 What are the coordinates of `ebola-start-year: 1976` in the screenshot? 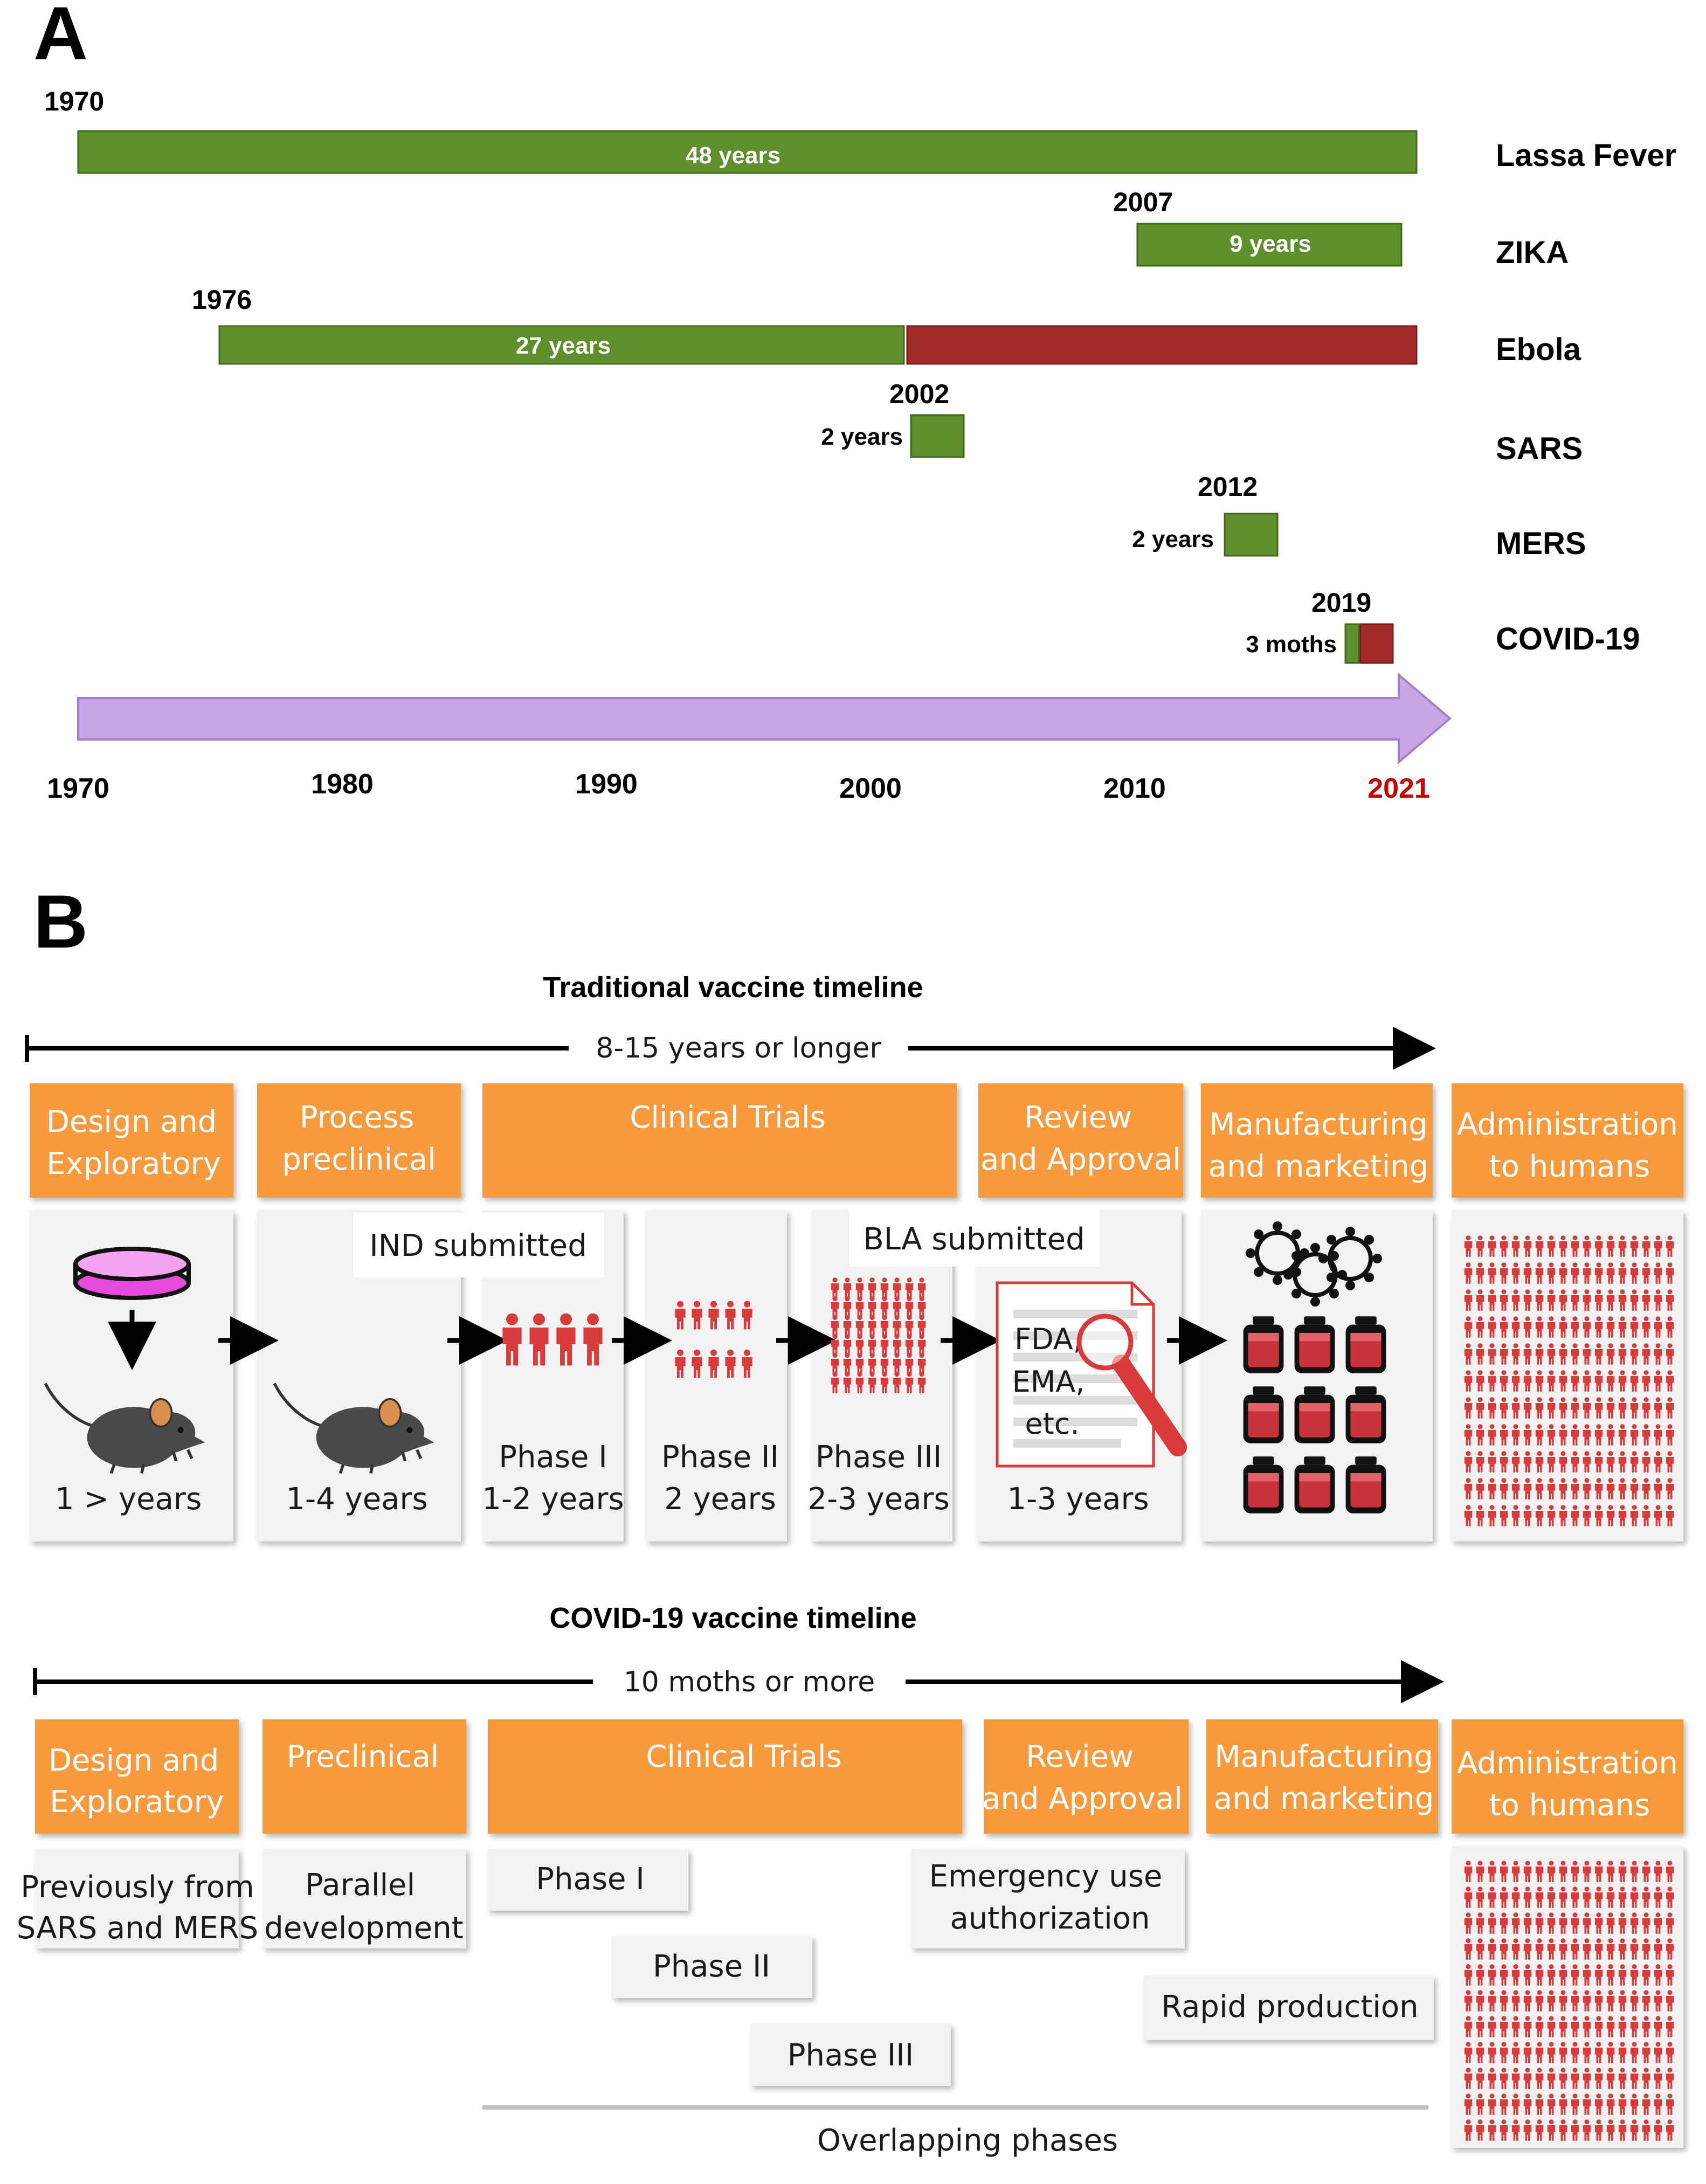 It's located at (222, 300).